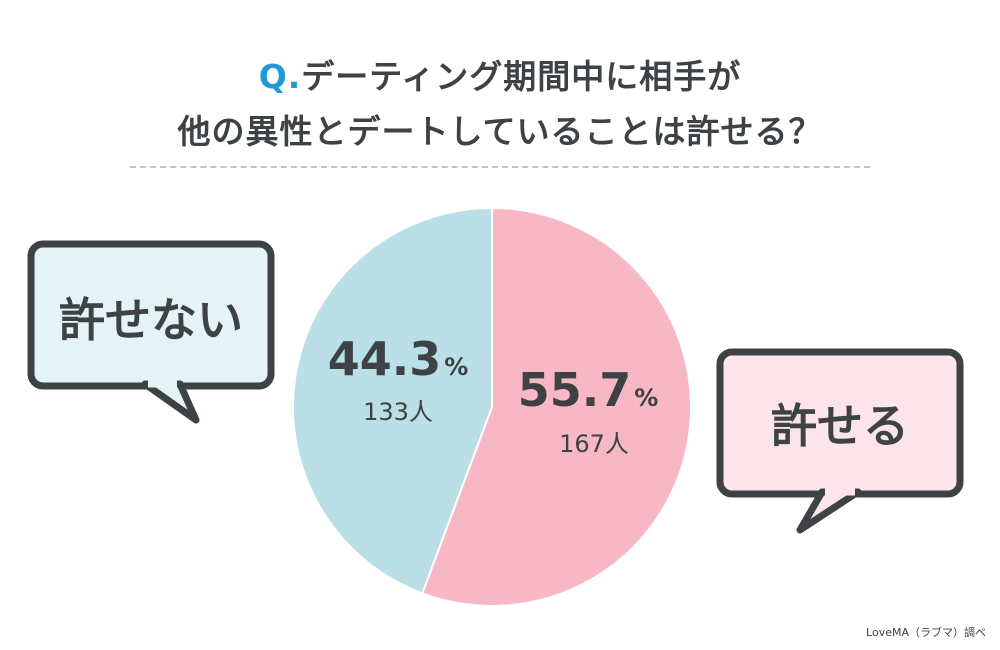 The image size is (1000, 650). Describe the element at coordinates (385, 359) in the screenshot. I see `percent-not-forgivable: 44.3` at that location.